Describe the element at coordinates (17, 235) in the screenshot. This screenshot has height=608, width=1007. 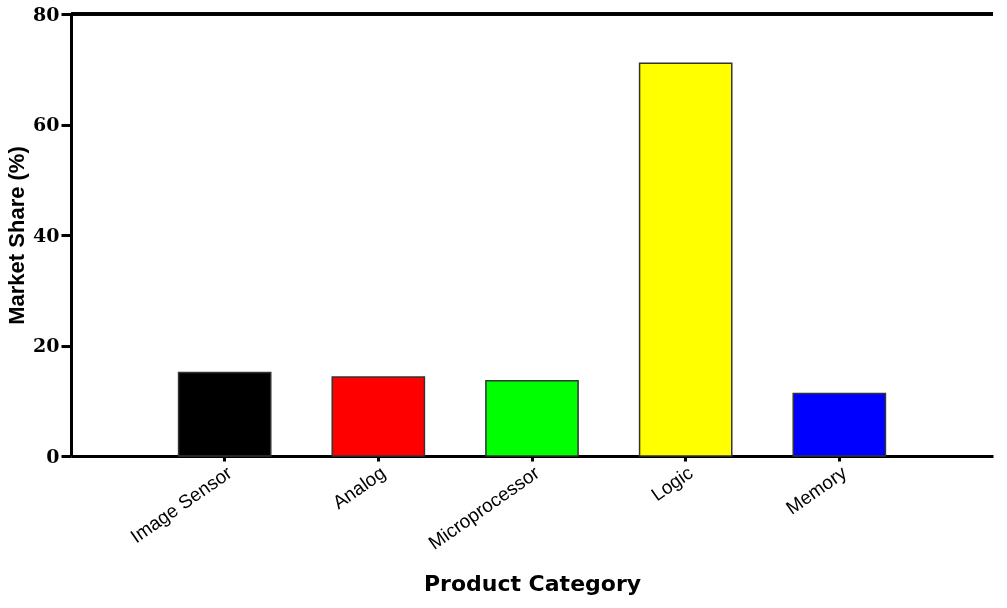
I see `y-axis-title: Market Share (%)` at that location.